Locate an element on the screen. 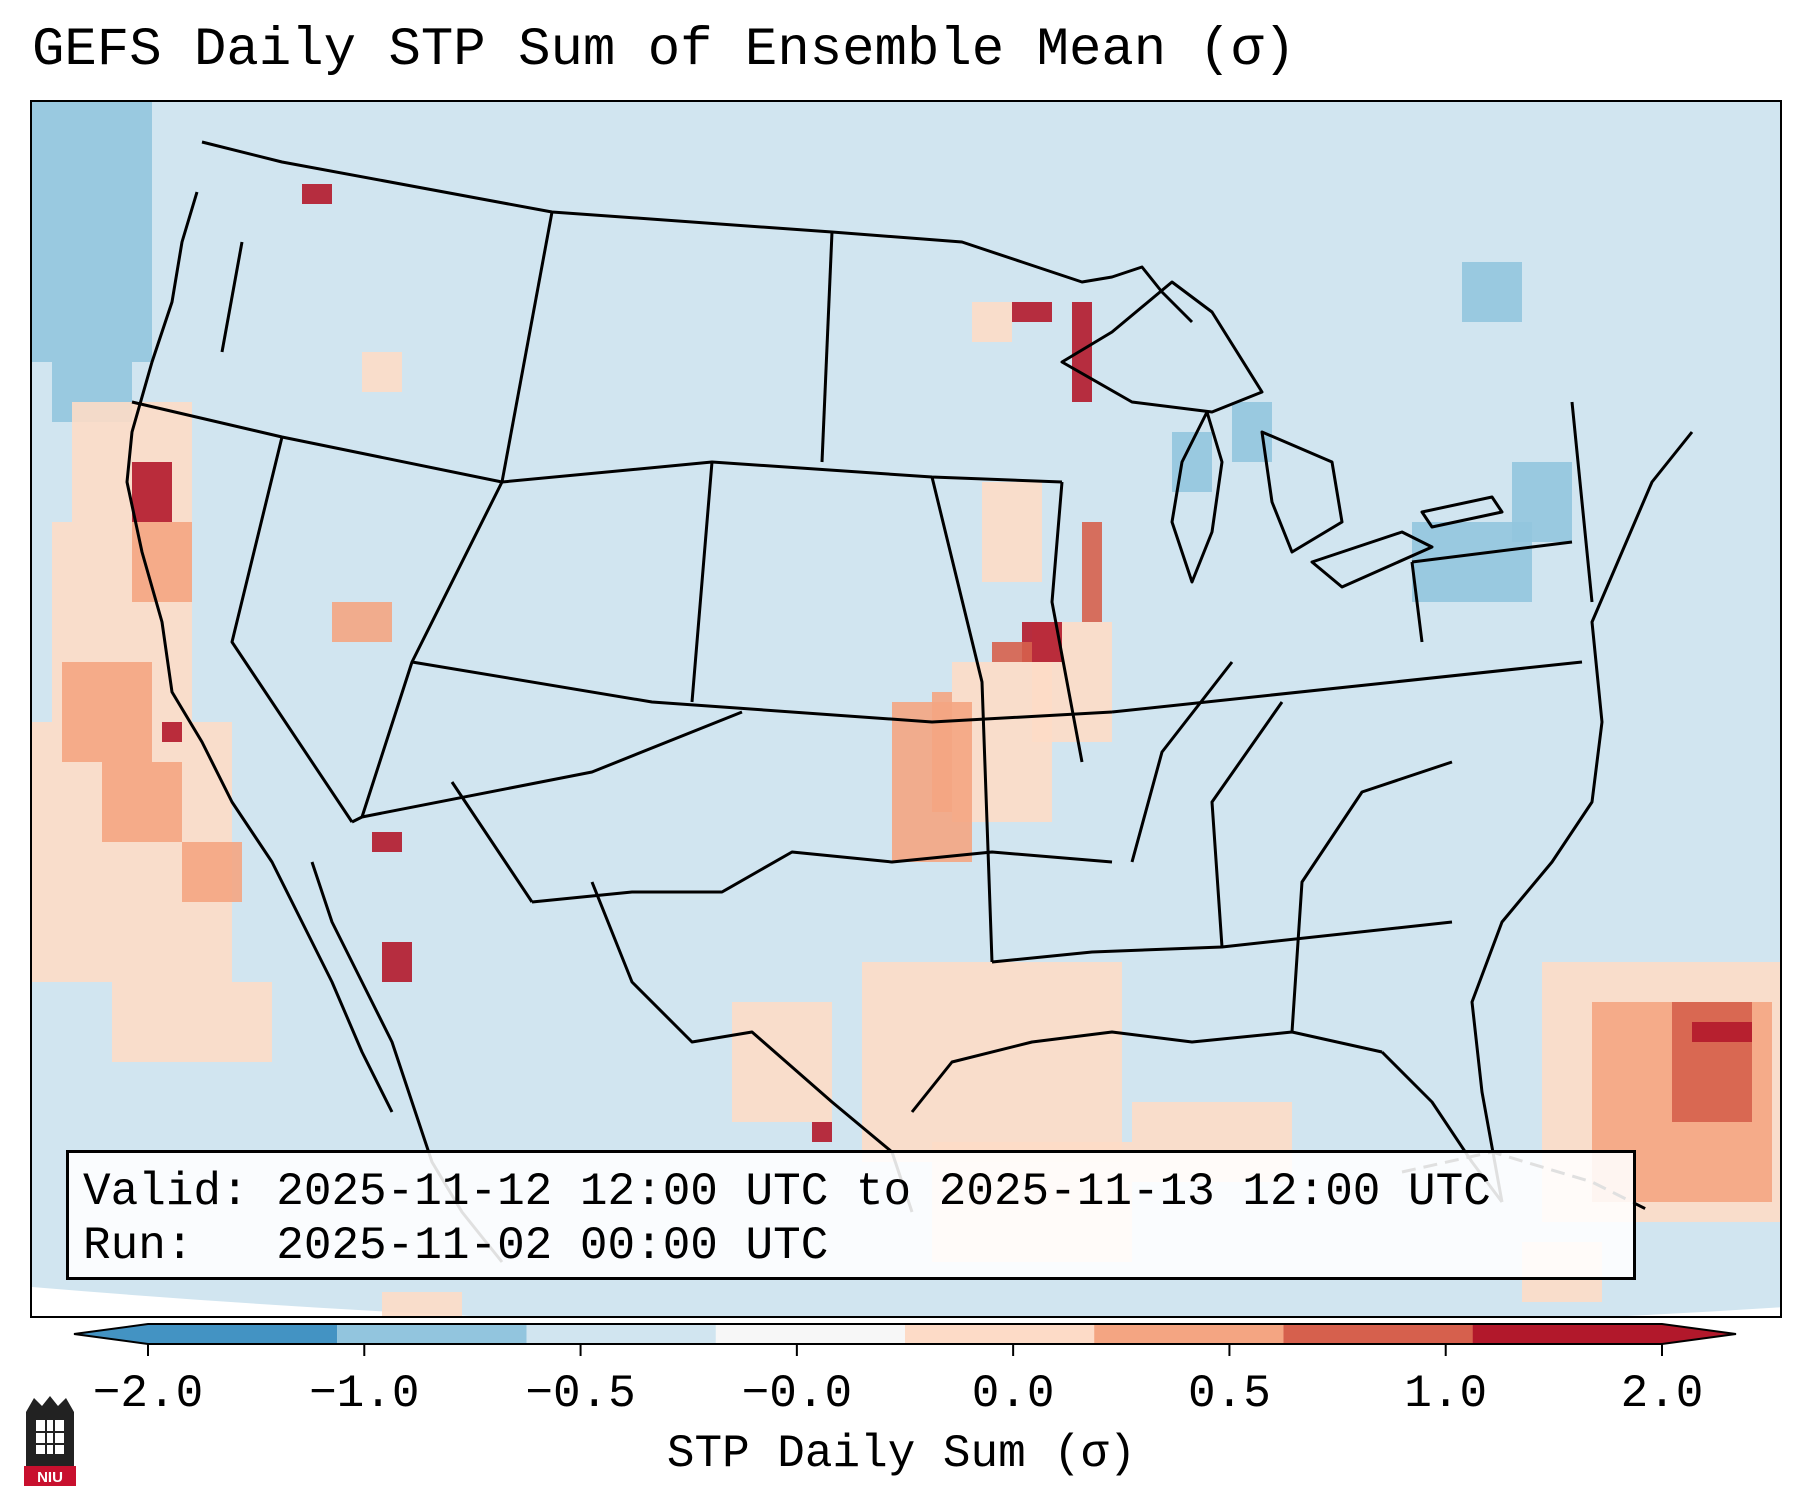 The image size is (1803, 1506). niu-logo: NIU is located at coordinates (50, 1441).